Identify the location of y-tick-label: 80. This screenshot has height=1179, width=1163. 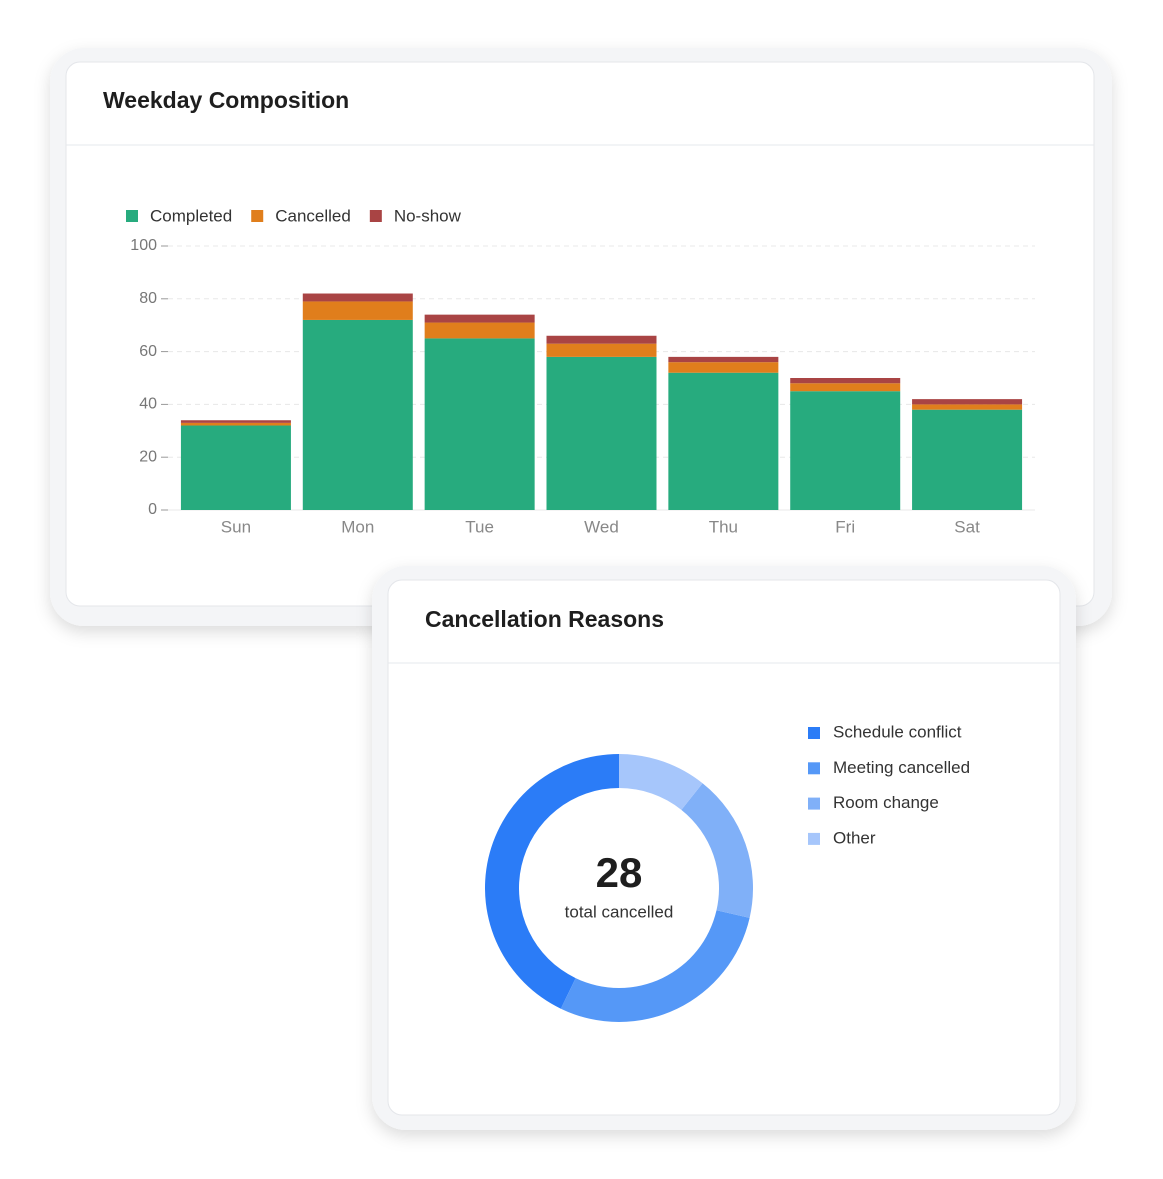
(148, 298).